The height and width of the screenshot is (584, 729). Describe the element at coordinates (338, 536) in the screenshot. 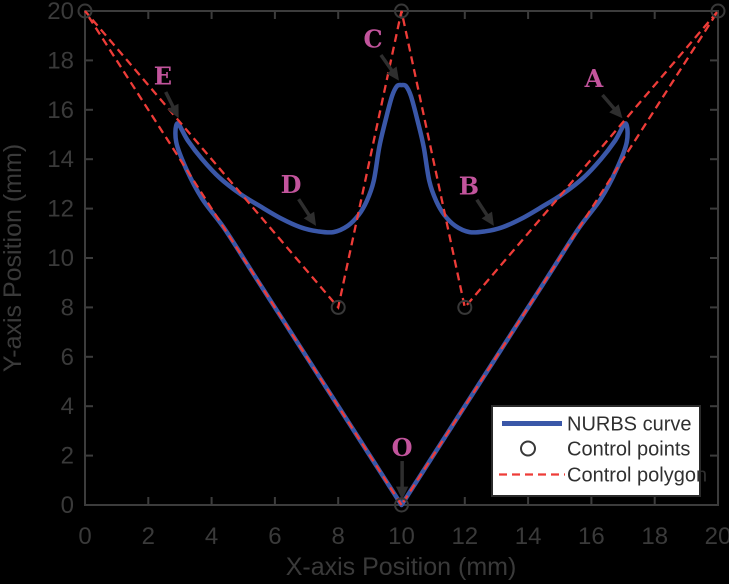

I see `x-tick-label: 8` at that location.